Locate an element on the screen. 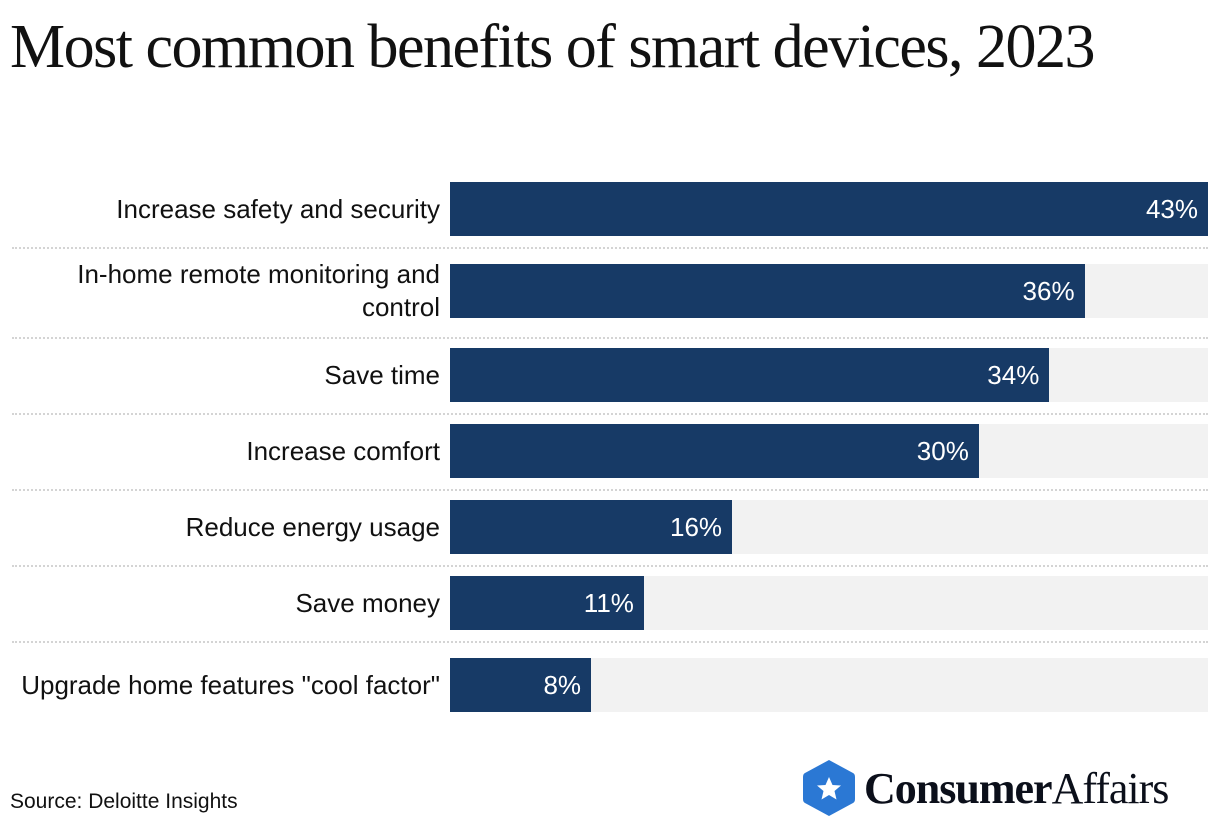 The width and height of the screenshot is (1220, 830). bar-track: 36% is located at coordinates (829, 291).